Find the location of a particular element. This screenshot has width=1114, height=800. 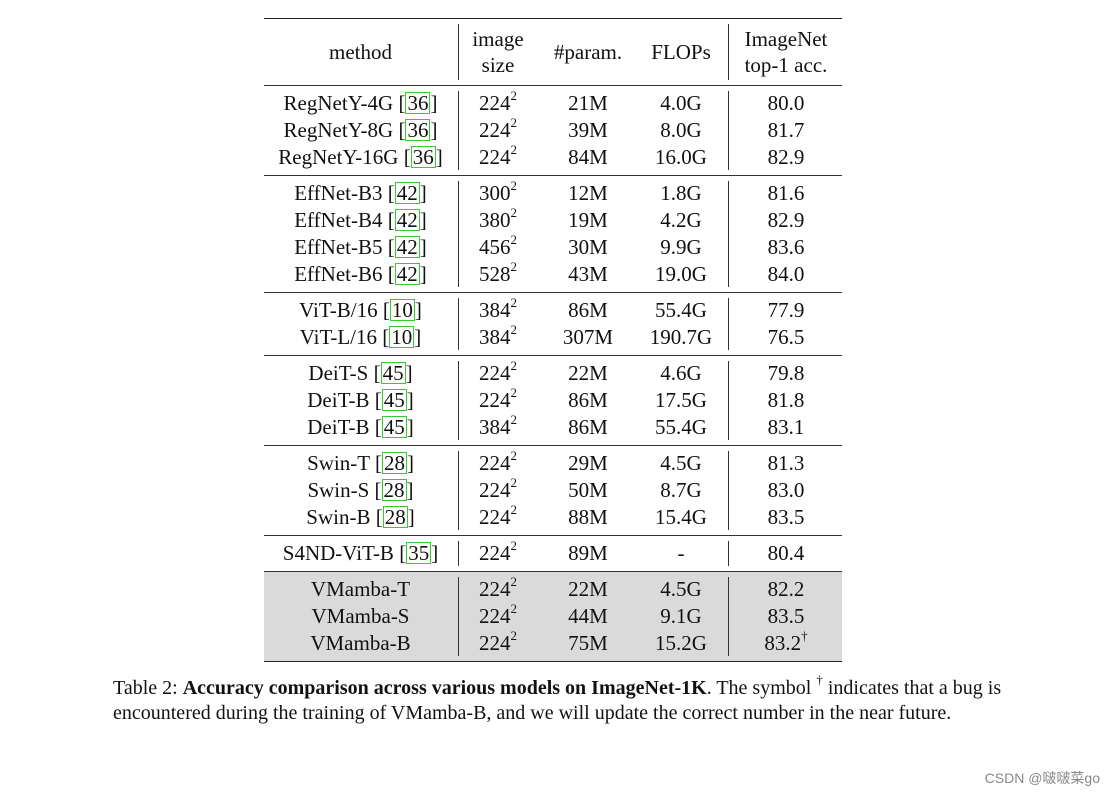

watermark: CSDN @啵啵菜go is located at coordinates (1042, 778).